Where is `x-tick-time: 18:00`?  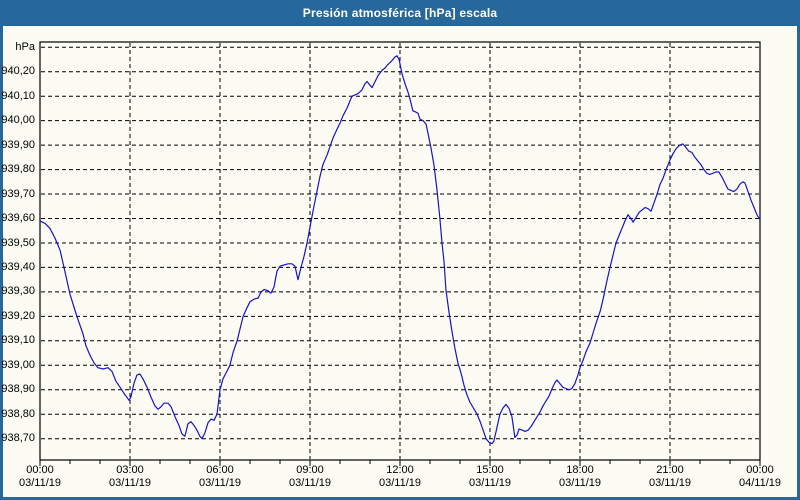
x-tick-time: 18:00 is located at coordinates (580, 470).